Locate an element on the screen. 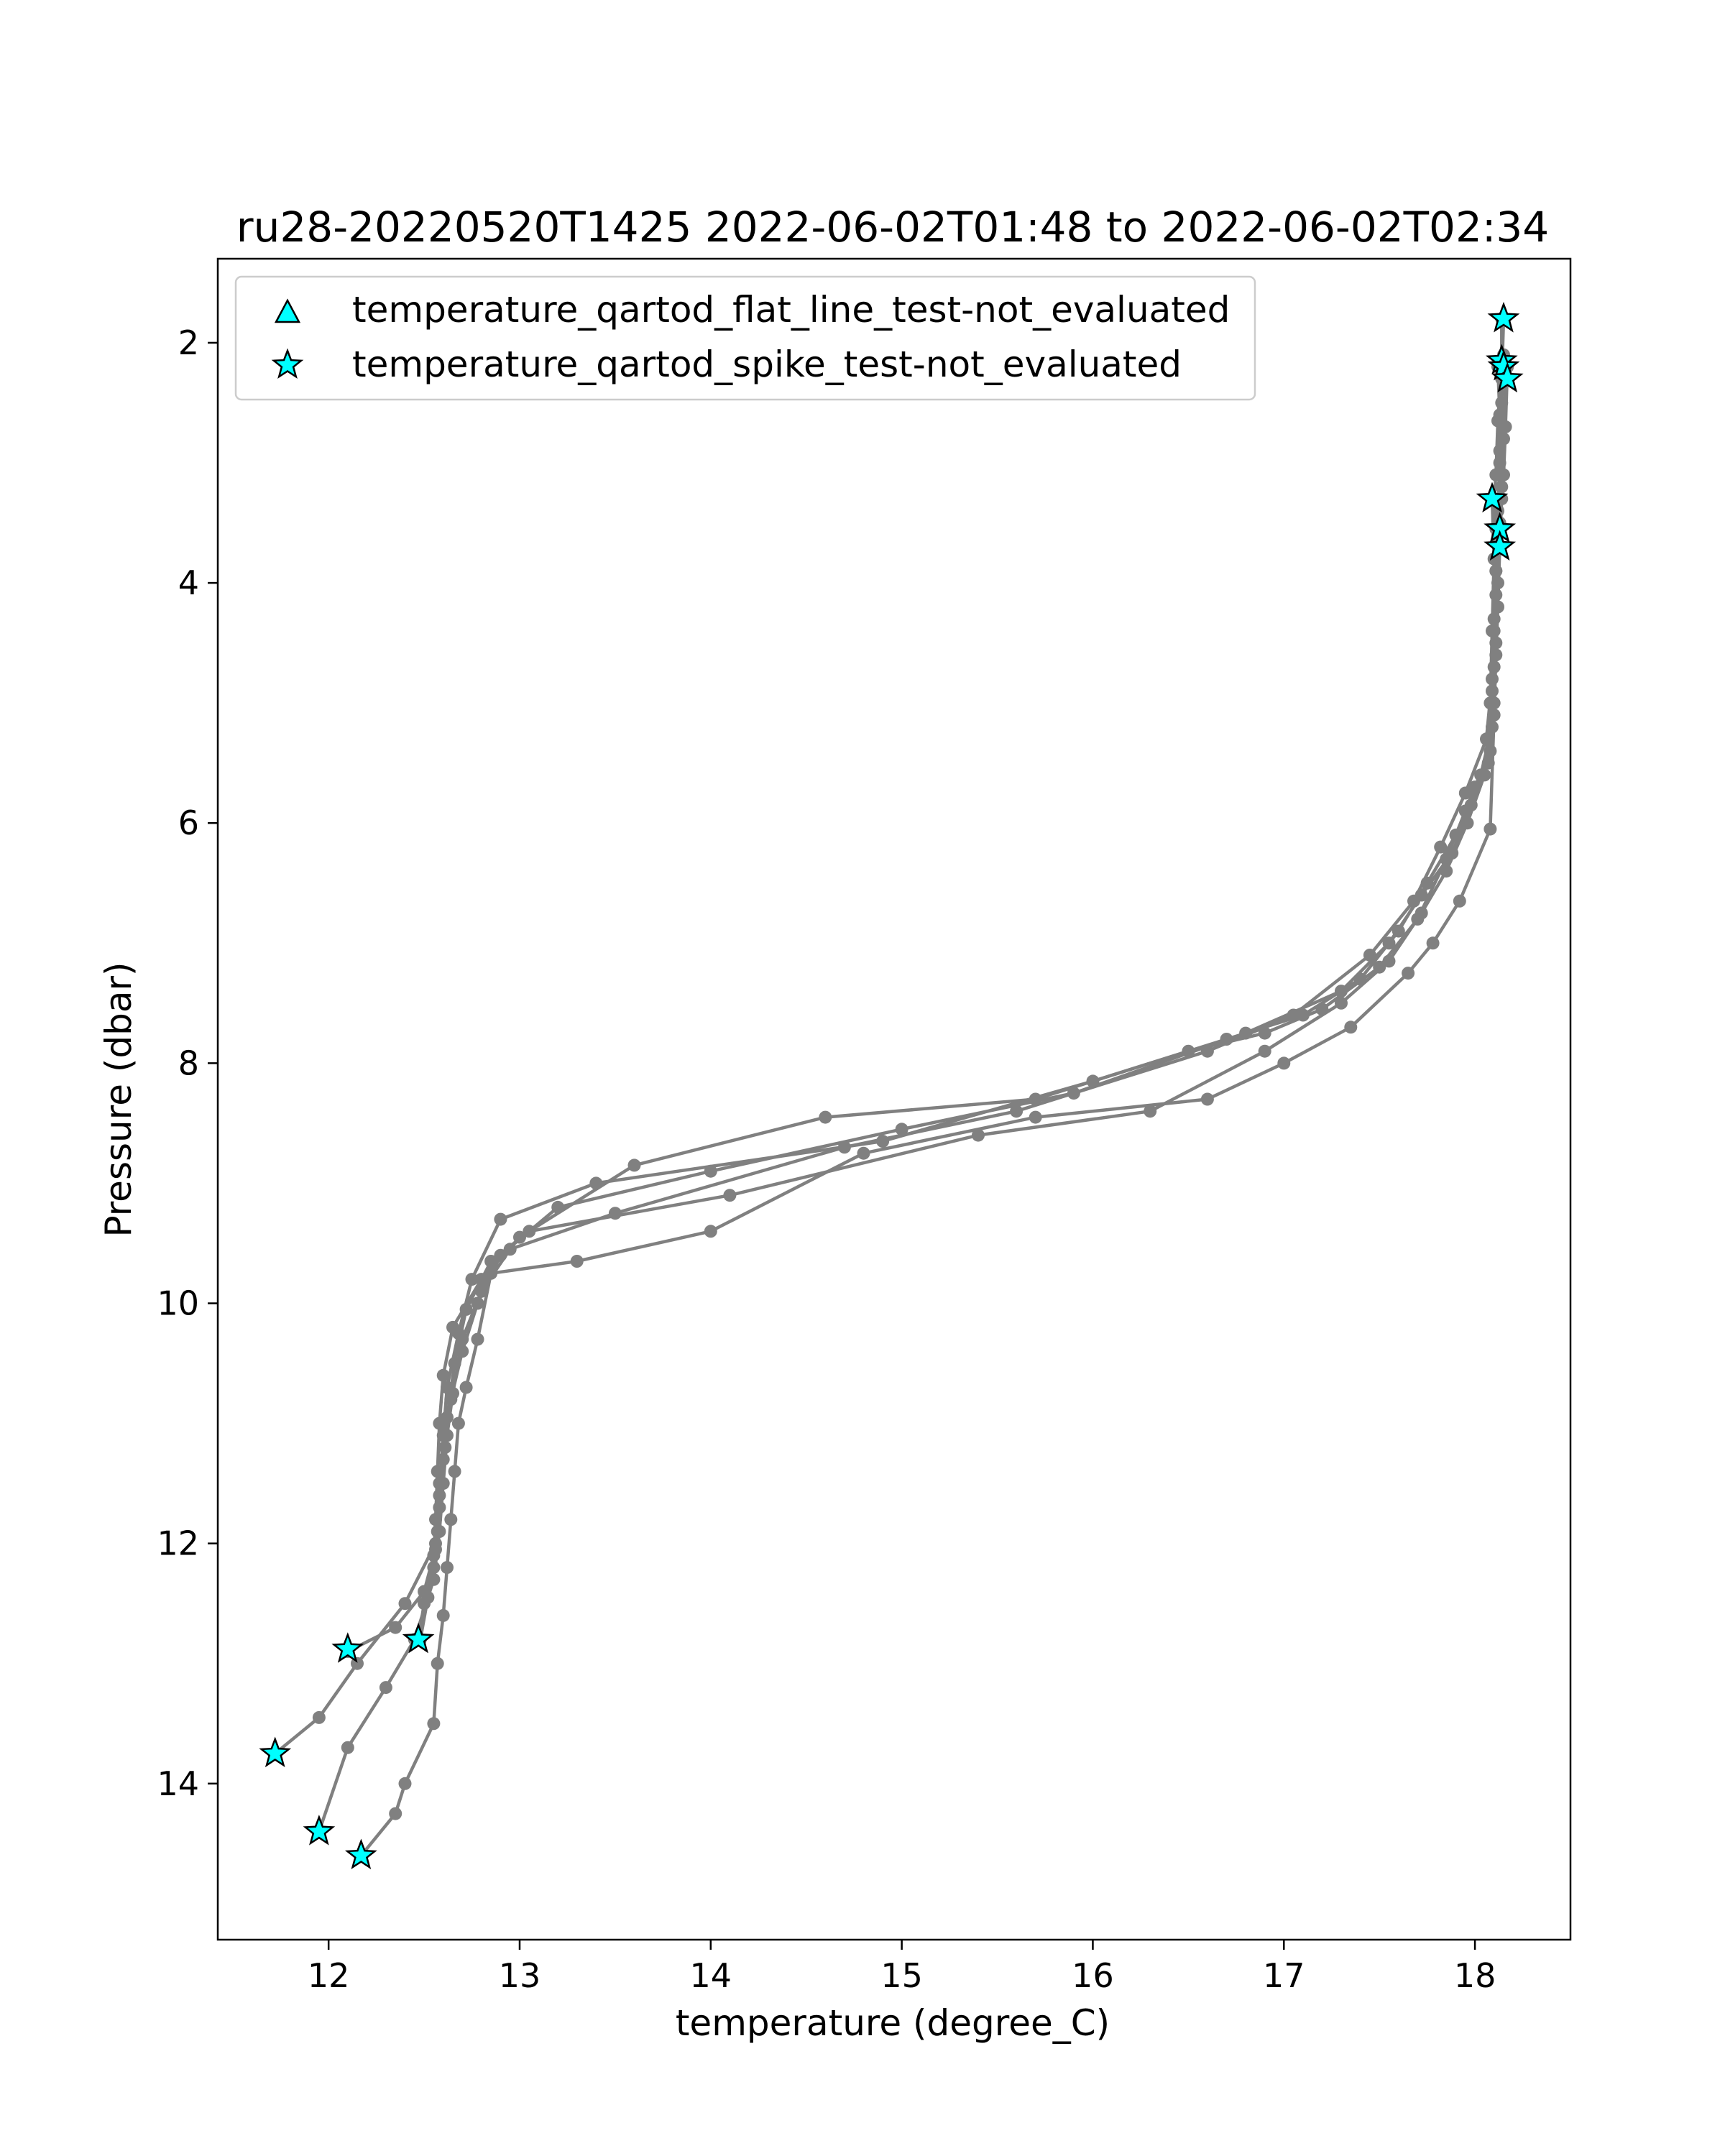 The width and height of the screenshot is (1725, 2156). x-tick-label: 18 is located at coordinates (1475, 1976).